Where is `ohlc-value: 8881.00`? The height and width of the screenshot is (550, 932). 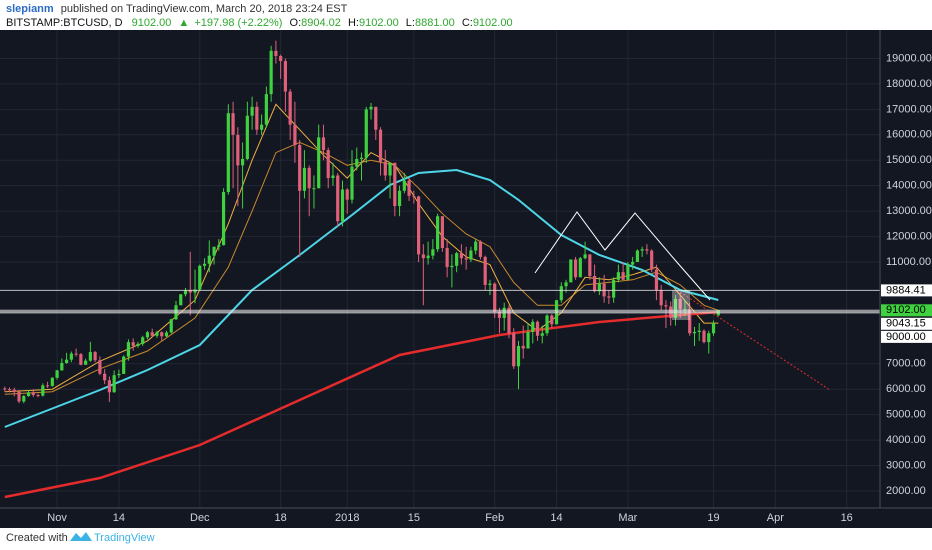
ohlc-value: 8881.00 is located at coordinates (435, 23).